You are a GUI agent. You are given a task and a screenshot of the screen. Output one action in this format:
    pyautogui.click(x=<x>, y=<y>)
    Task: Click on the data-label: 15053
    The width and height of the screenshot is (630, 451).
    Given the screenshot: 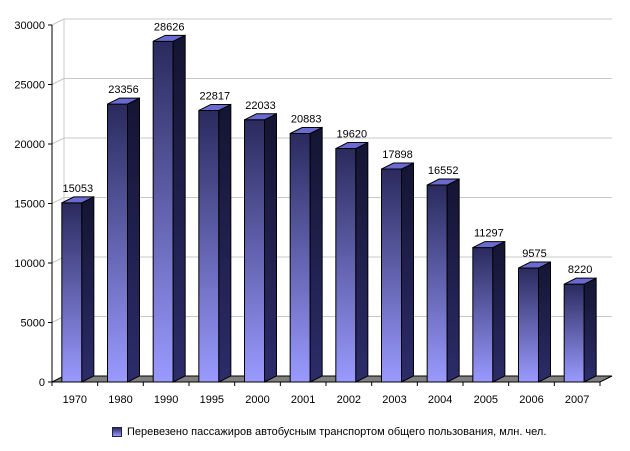 What is the action you would take?
    pyautogui.click(x=78, y=189)
    